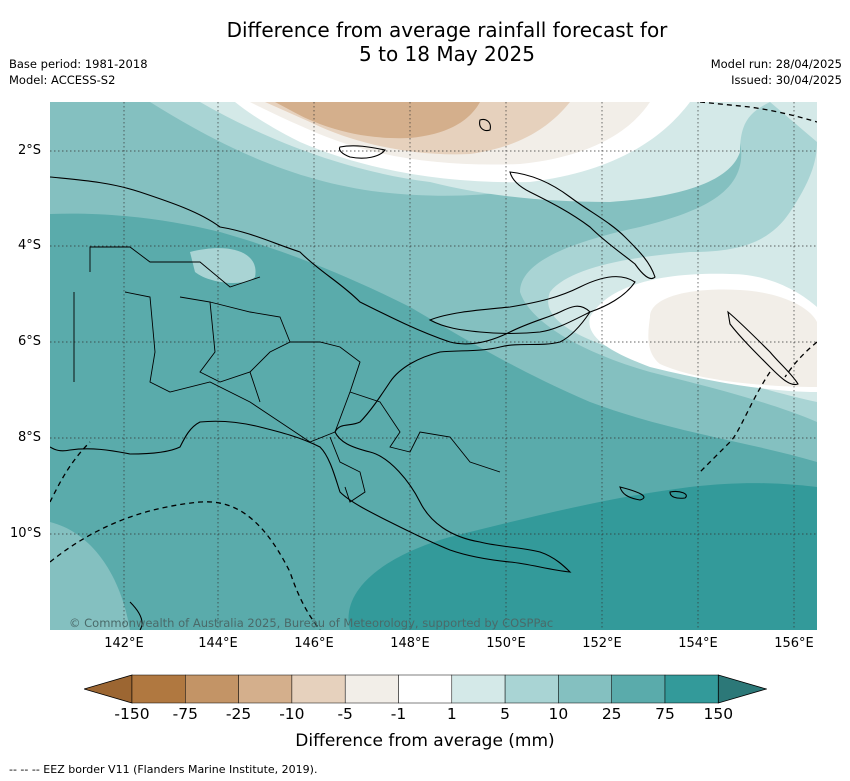  What do you see at coordinates (718, 714) in the screenshot?
I see `colorbar-tick-label: 150` at bounding box center [718, 714].